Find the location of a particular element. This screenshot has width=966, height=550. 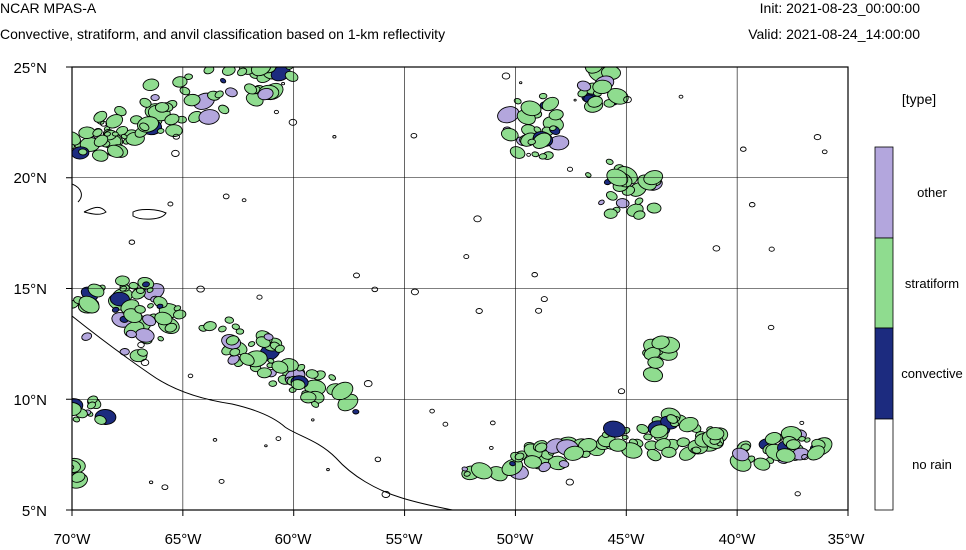

legend-swatch-stratiform is located at coordinates (884, 283).